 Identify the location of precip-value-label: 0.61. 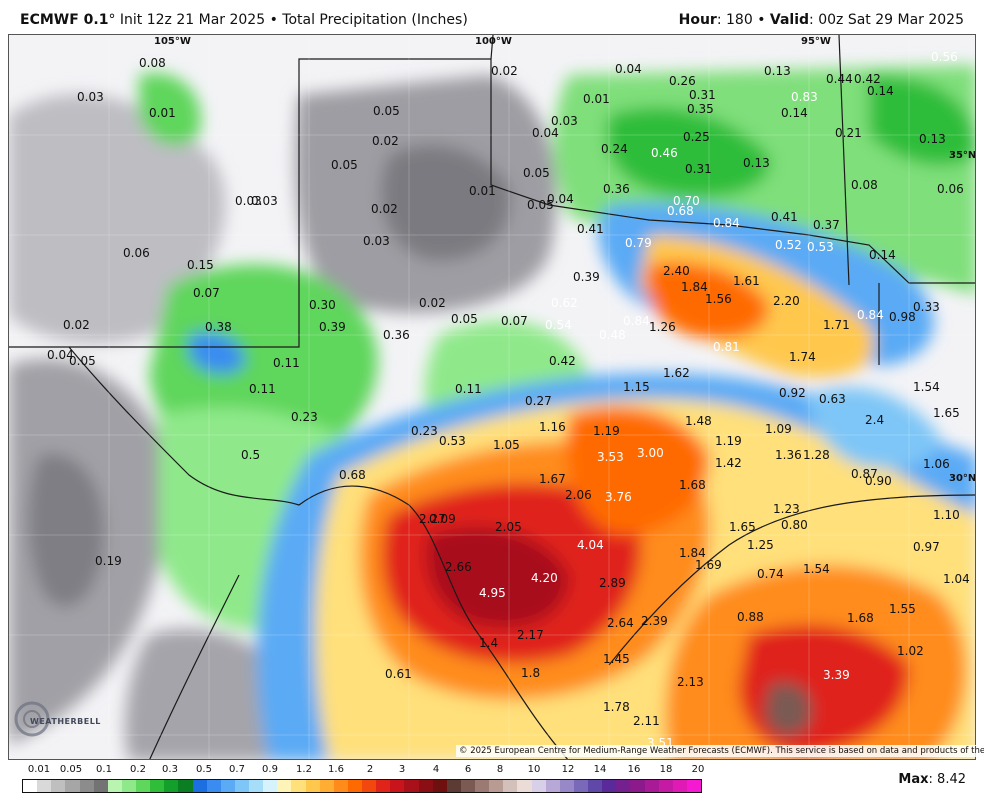
(398, 674).